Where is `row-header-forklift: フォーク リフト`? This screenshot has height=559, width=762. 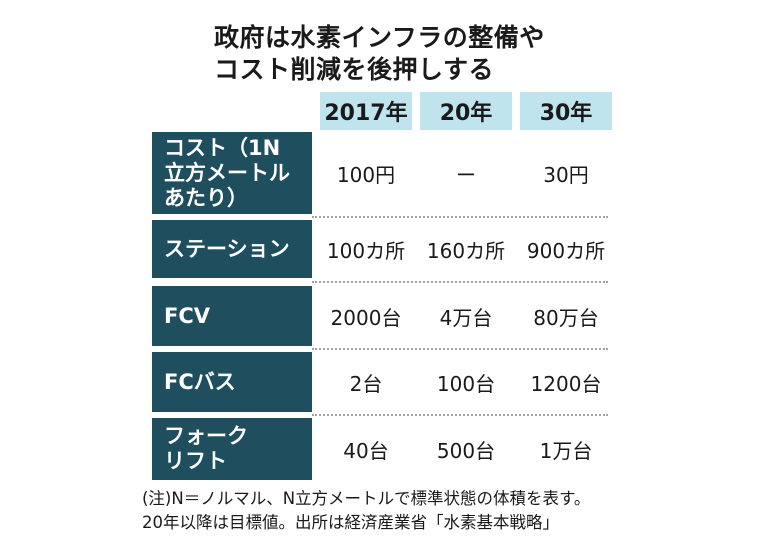 row-header-forklift: フォーク リフト is located at coordinates (232, 449).